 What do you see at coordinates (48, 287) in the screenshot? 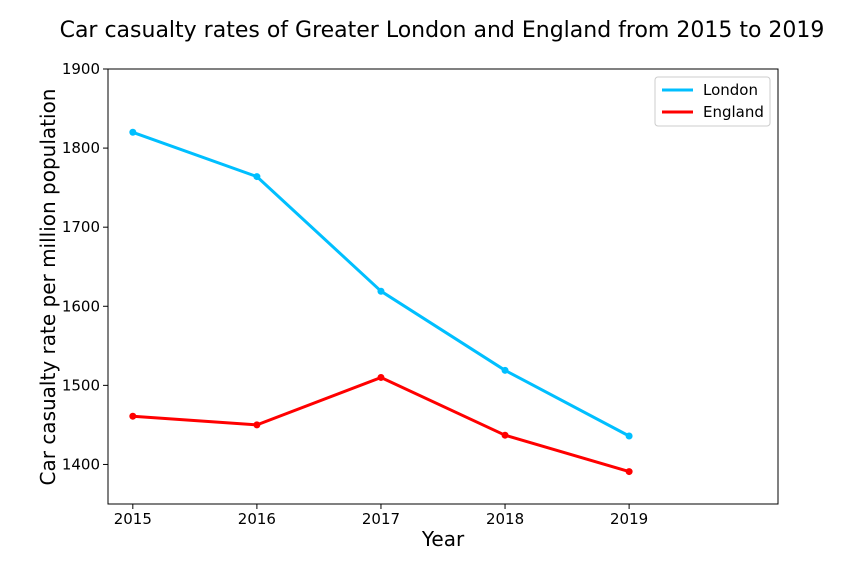
I see `y-axis-label: Car casualty rate per million population` at bounding box center [48, 287].